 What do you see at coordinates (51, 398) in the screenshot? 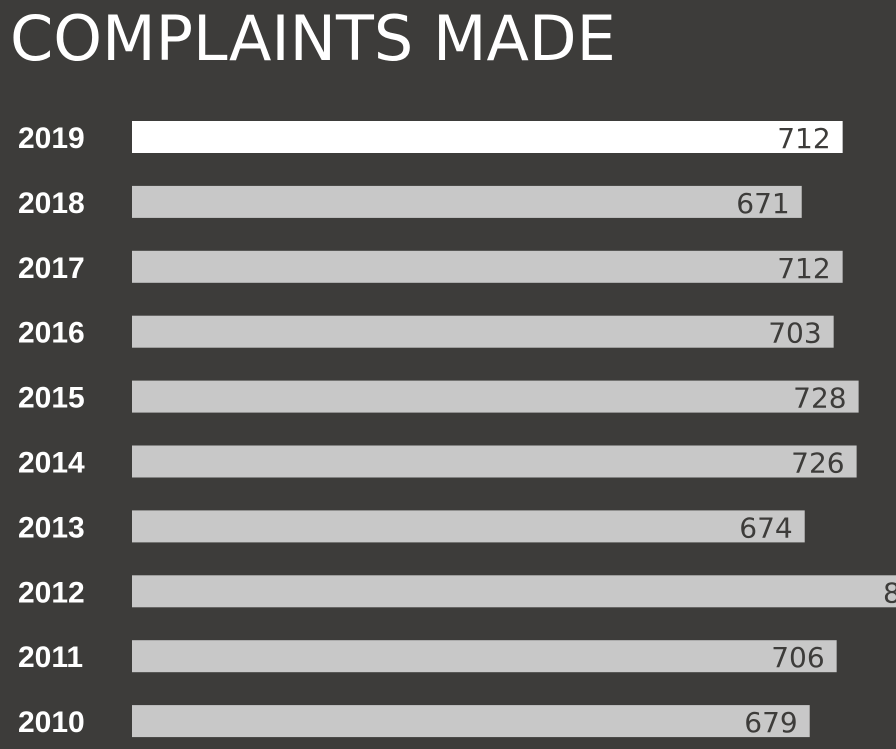
I see `year-label-2015: 2015` at bounding box center [51, 398].